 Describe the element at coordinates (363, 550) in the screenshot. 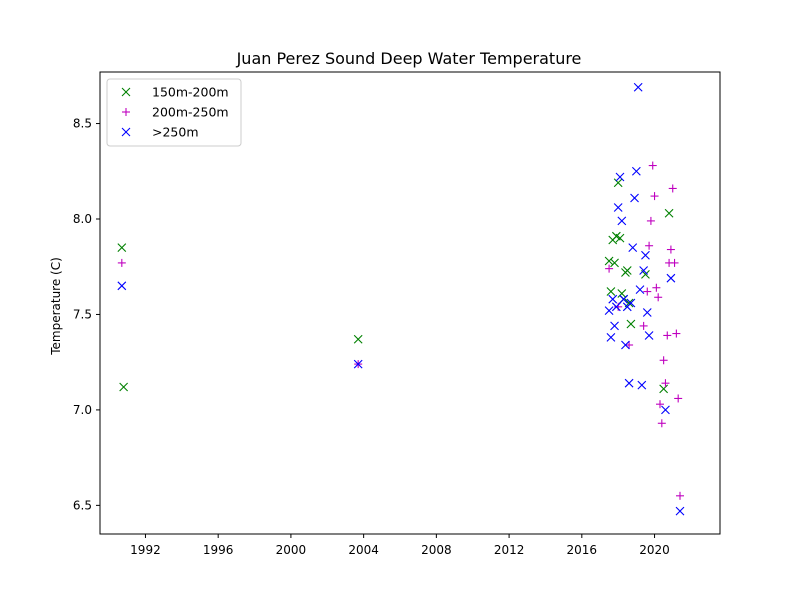

I see `x-tick-label: 2004` at that location.